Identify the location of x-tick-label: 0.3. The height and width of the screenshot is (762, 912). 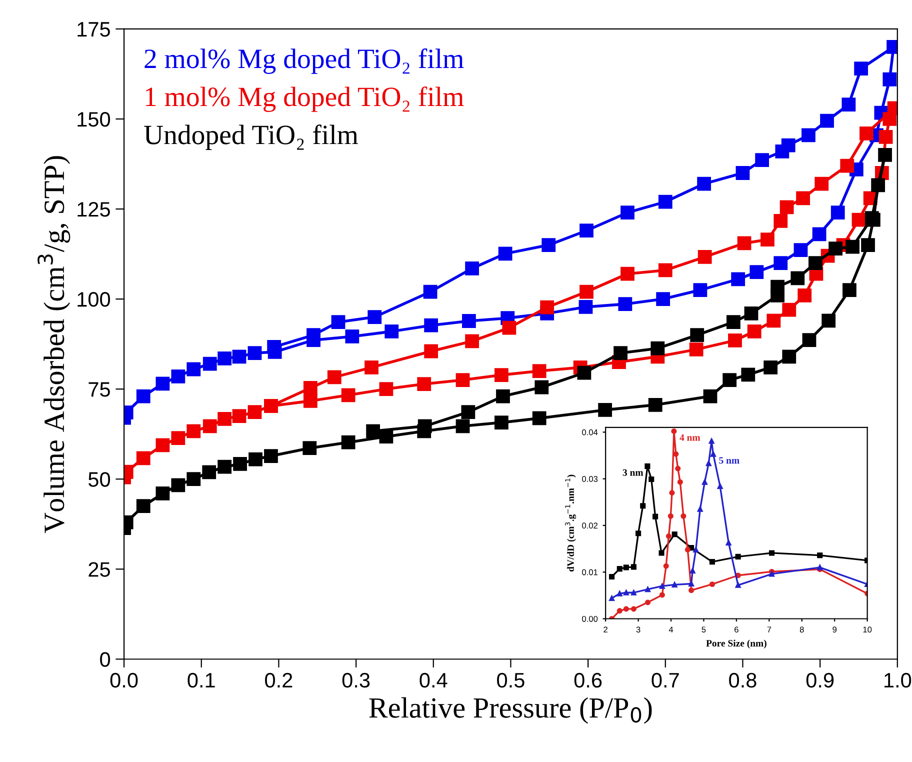
(356, 680).